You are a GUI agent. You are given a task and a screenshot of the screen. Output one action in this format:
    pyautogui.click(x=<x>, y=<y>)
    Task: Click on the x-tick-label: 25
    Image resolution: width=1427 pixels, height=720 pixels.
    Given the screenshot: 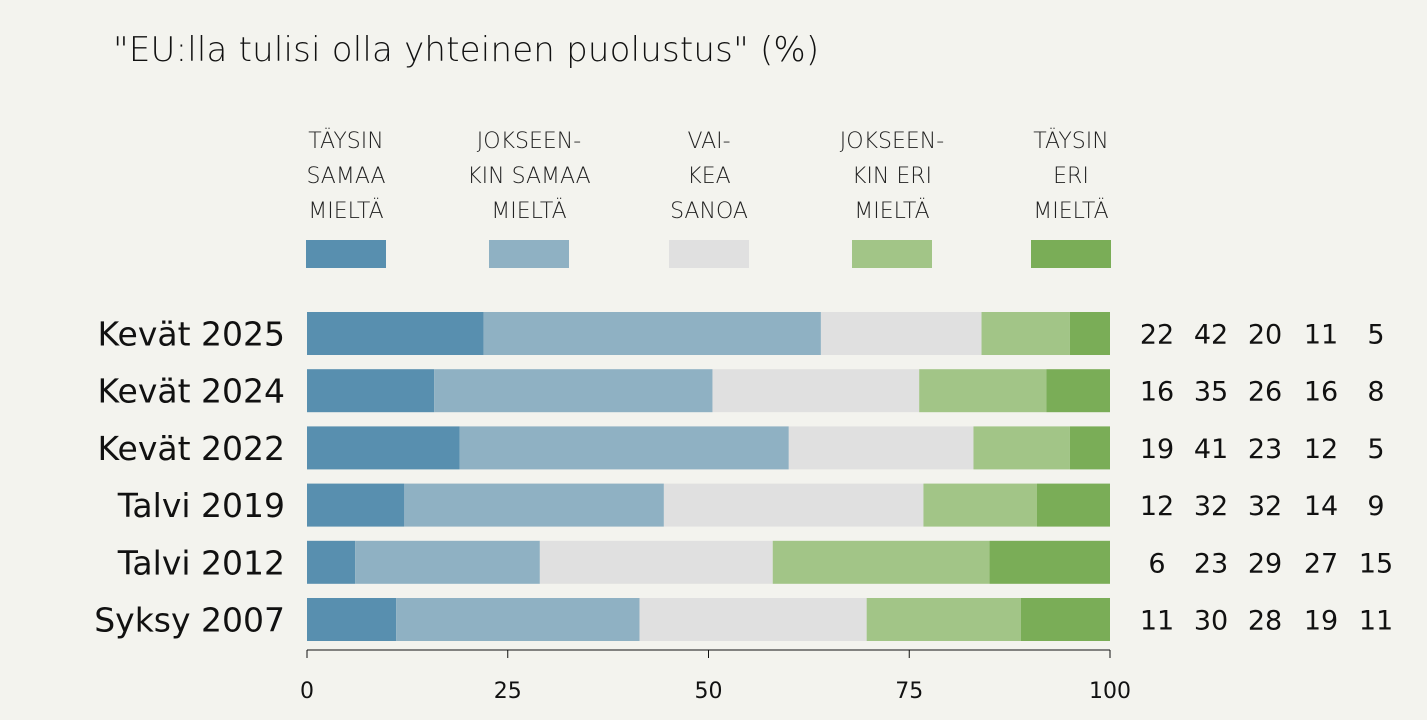 What is the action you would take?
    pyautogui.click(x=508, y=691)
    